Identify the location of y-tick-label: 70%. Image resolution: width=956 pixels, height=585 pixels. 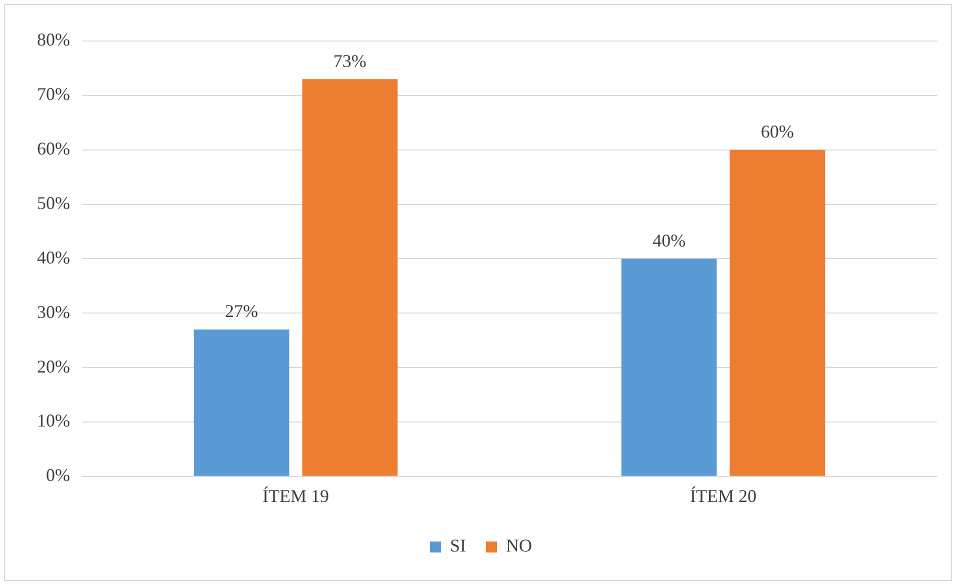
(53, 94).